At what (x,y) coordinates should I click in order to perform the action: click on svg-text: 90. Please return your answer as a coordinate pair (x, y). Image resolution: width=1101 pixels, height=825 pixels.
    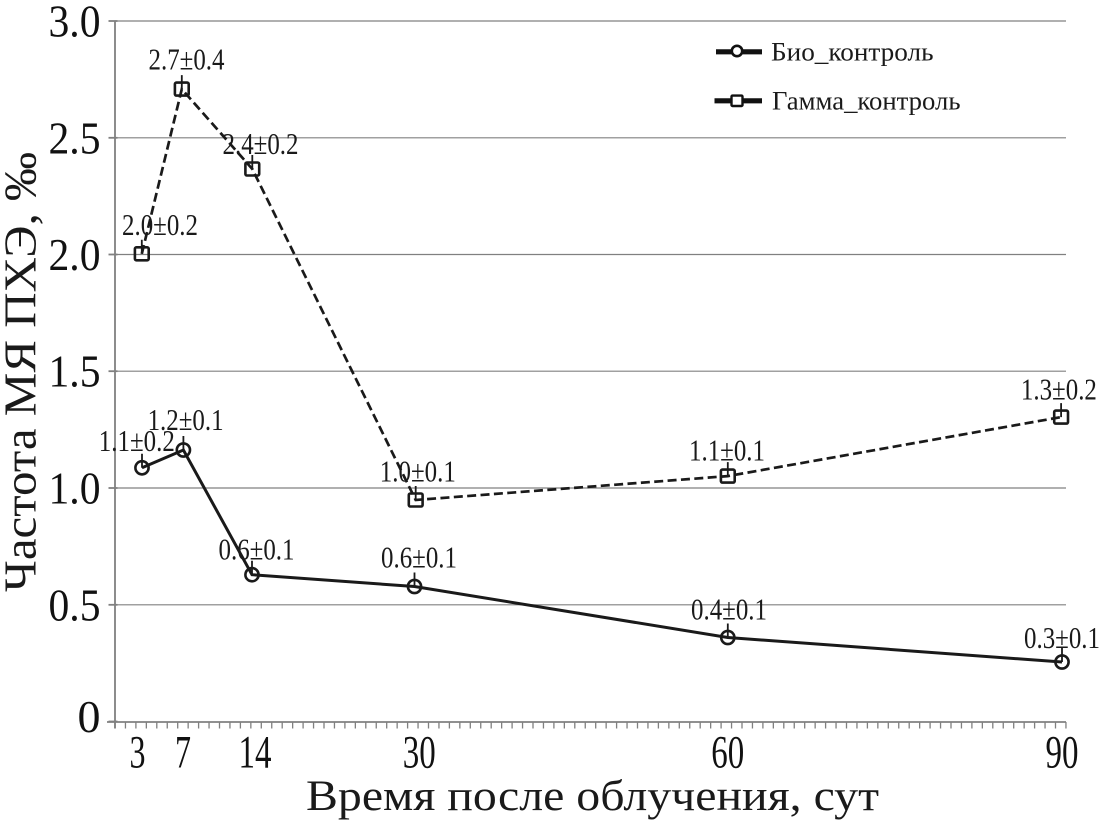
    Looking at the image, I should click on (1062, 753).